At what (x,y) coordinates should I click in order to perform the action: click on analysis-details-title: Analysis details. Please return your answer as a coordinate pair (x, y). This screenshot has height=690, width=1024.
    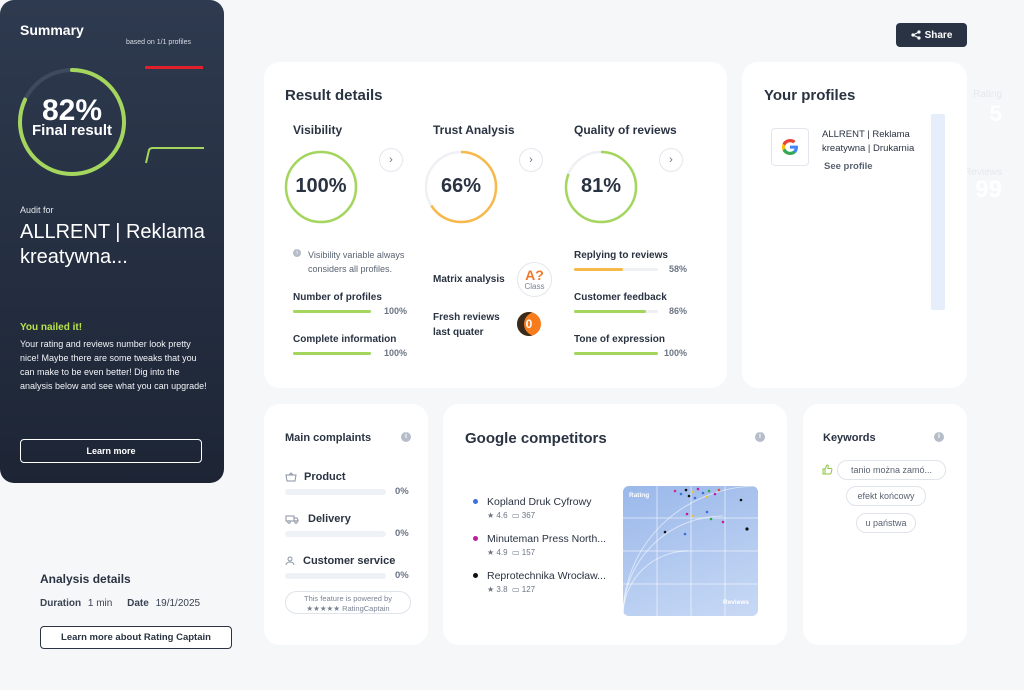
    Looking at the image, I should click on (85, 579).